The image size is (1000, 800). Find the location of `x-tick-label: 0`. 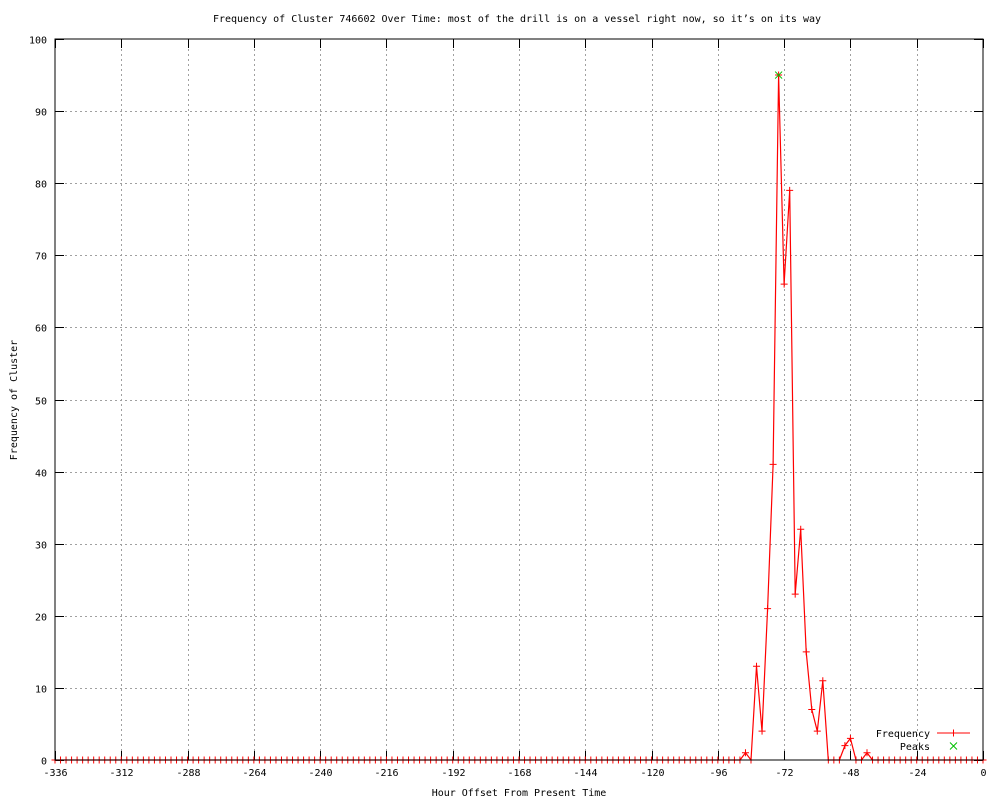

x-tick-label: 0 is located at coordinates (983, 773).